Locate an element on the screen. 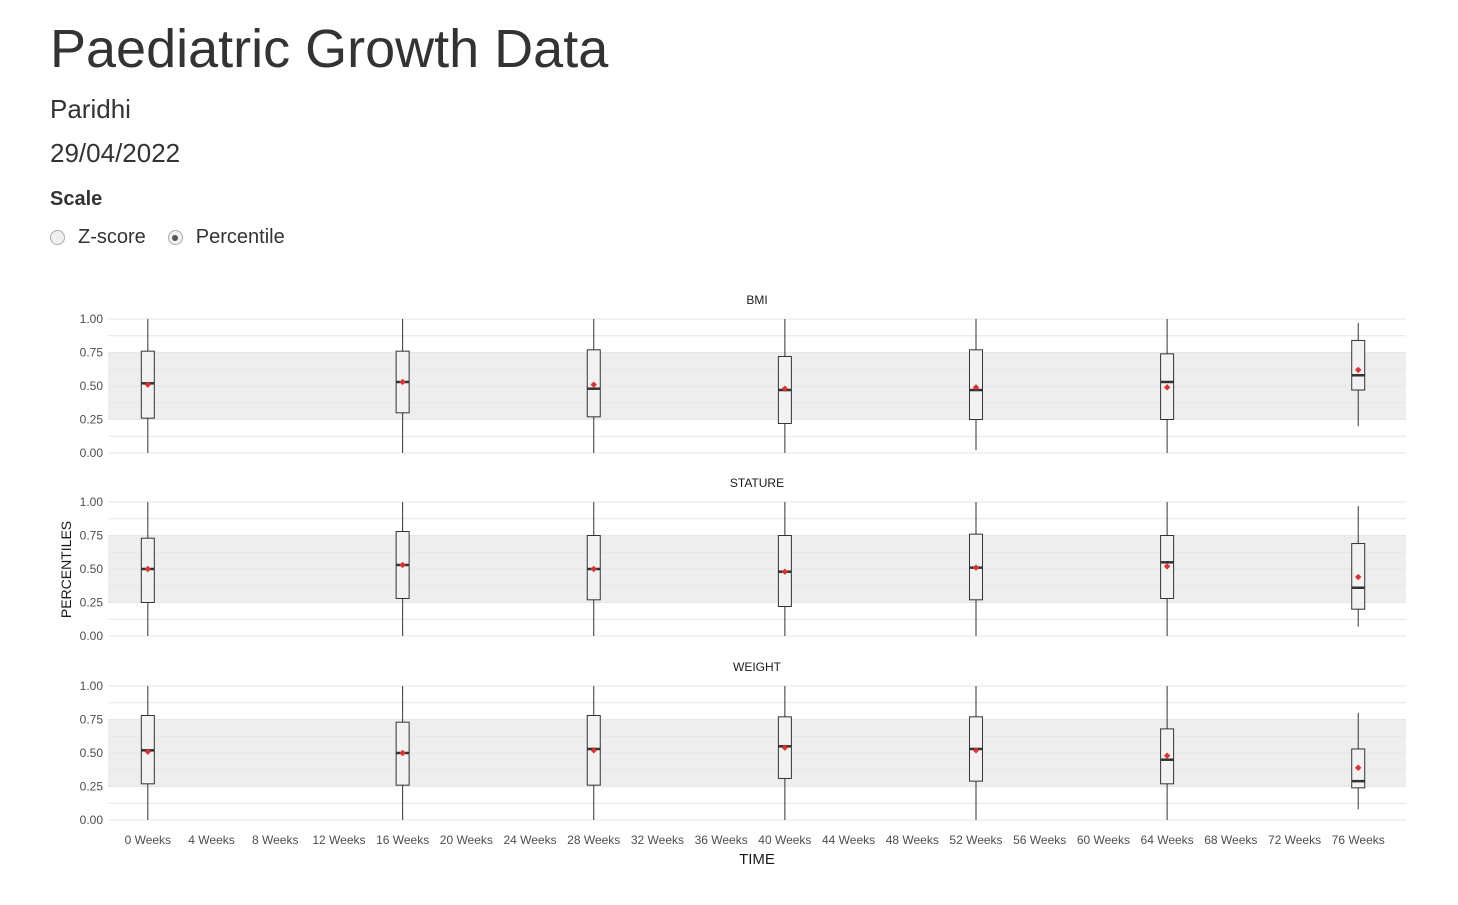 The height and width of the screenshot is (905, 1458). x-tick-label: 72 Weeks is located at coordinates (1294, 840).